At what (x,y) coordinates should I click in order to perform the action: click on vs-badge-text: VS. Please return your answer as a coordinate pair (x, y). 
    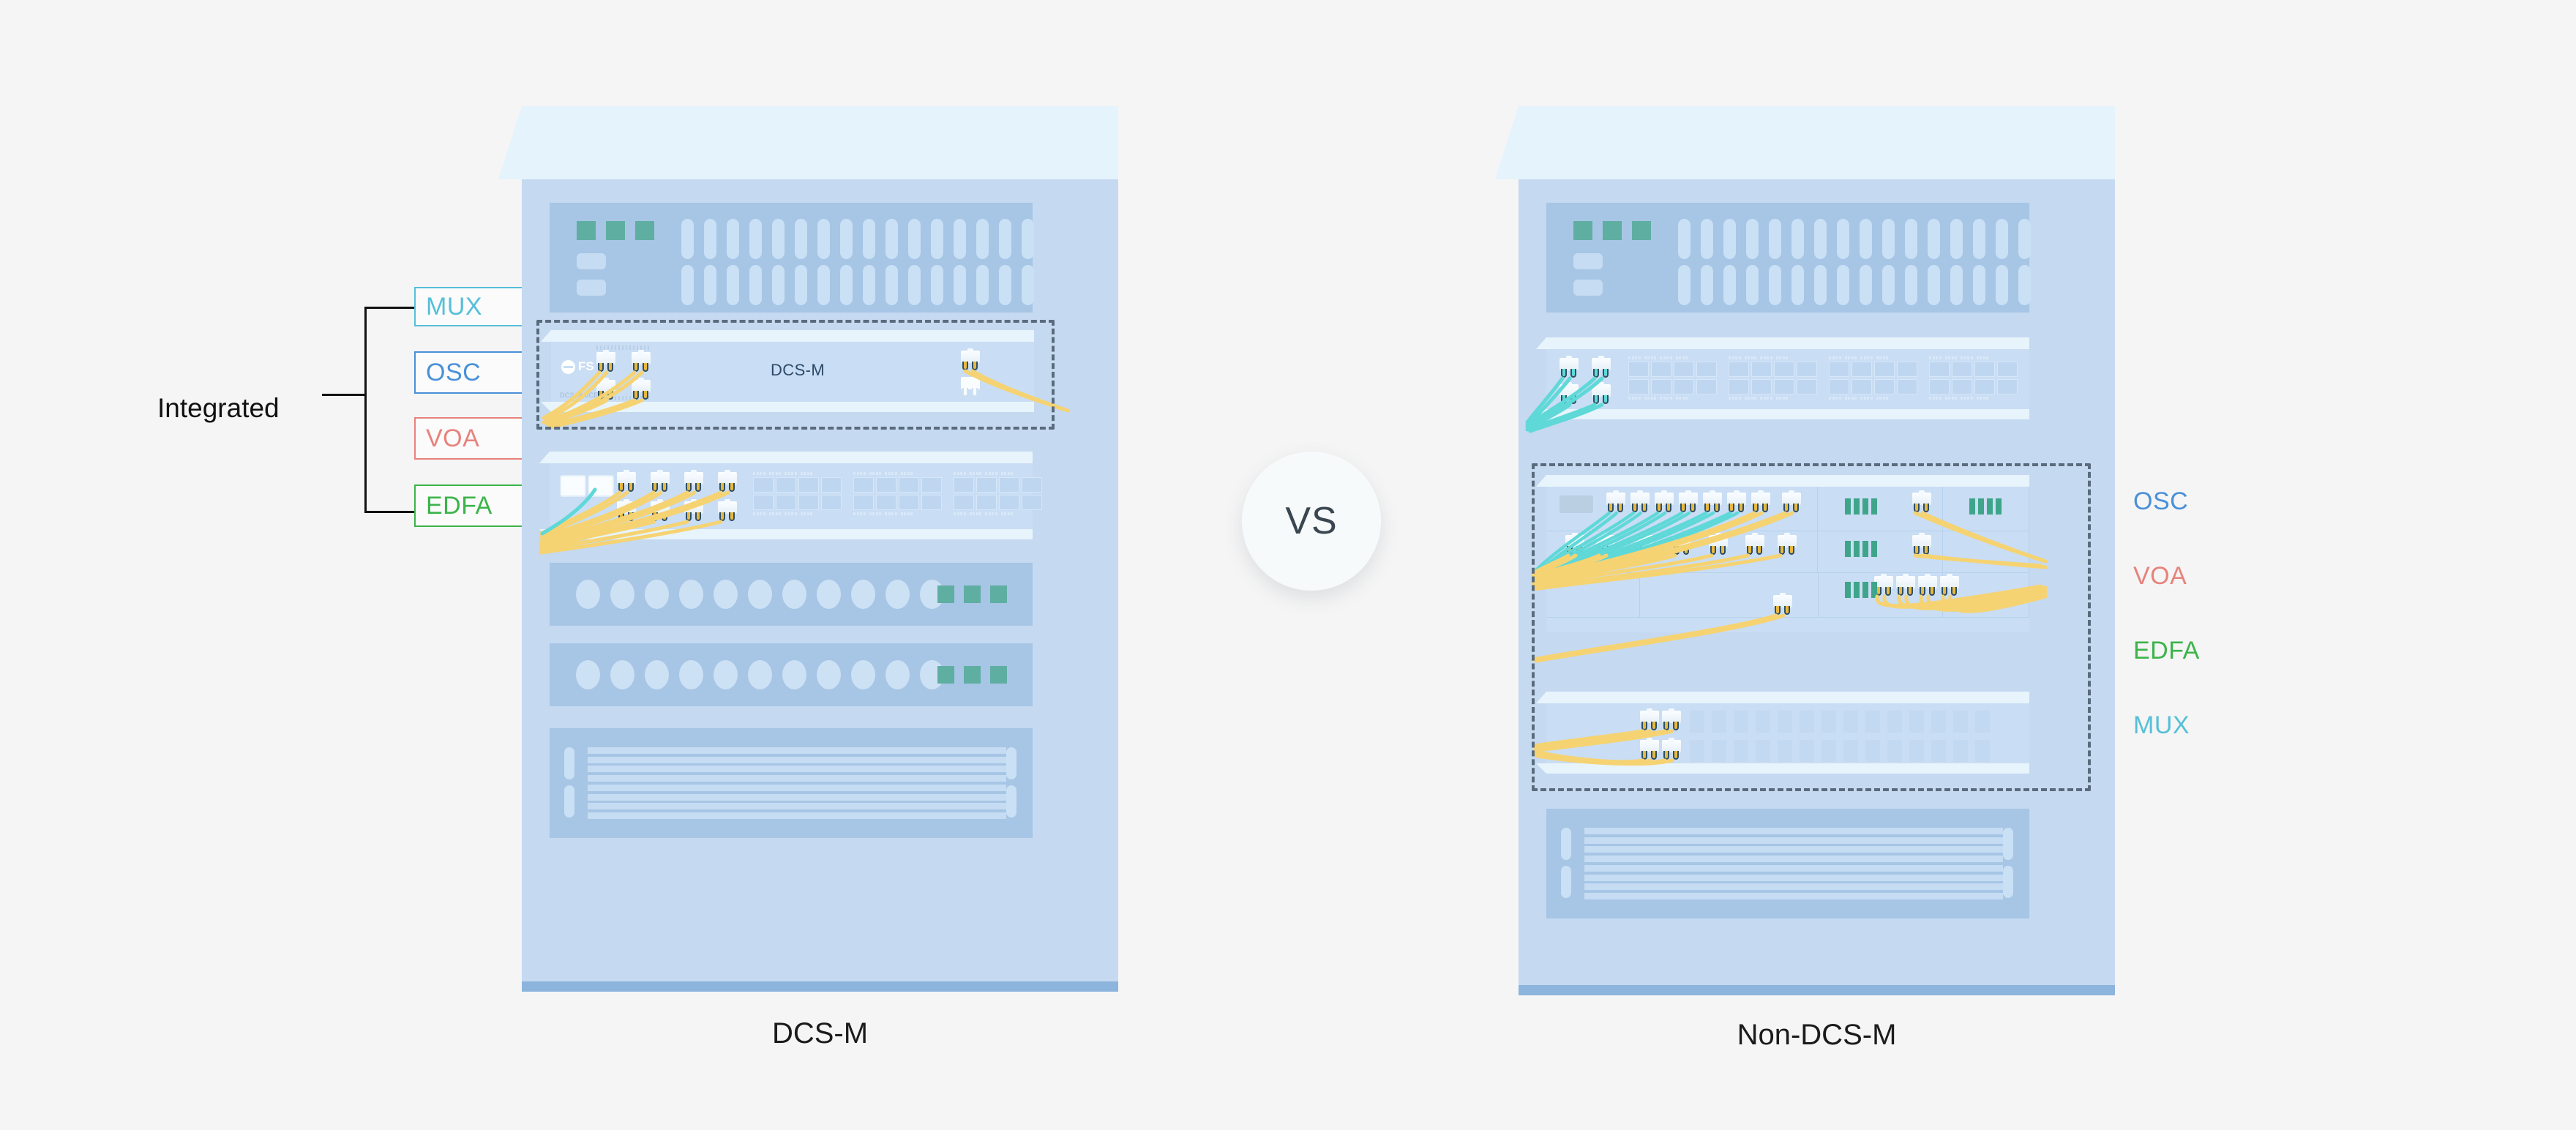
    Looking at the image, I should click on (1311, 521).